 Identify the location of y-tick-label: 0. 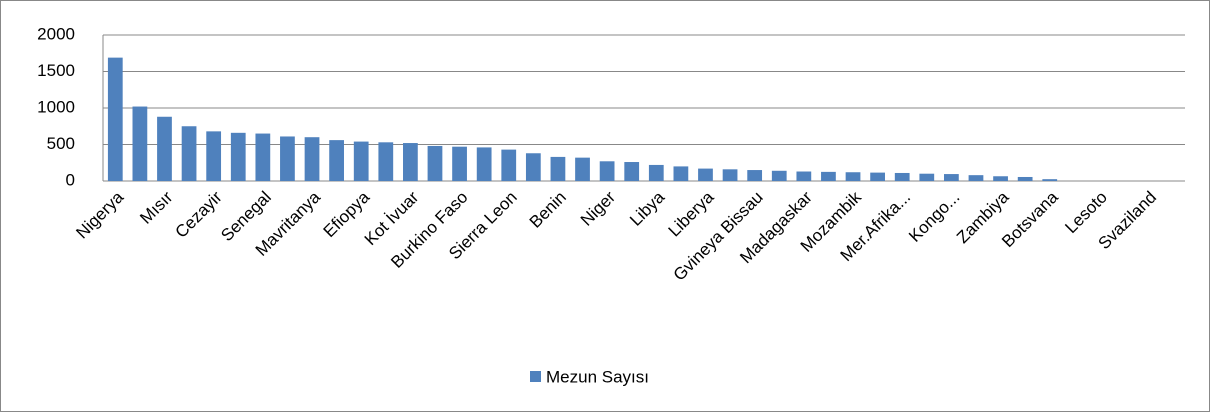
(70, 179).